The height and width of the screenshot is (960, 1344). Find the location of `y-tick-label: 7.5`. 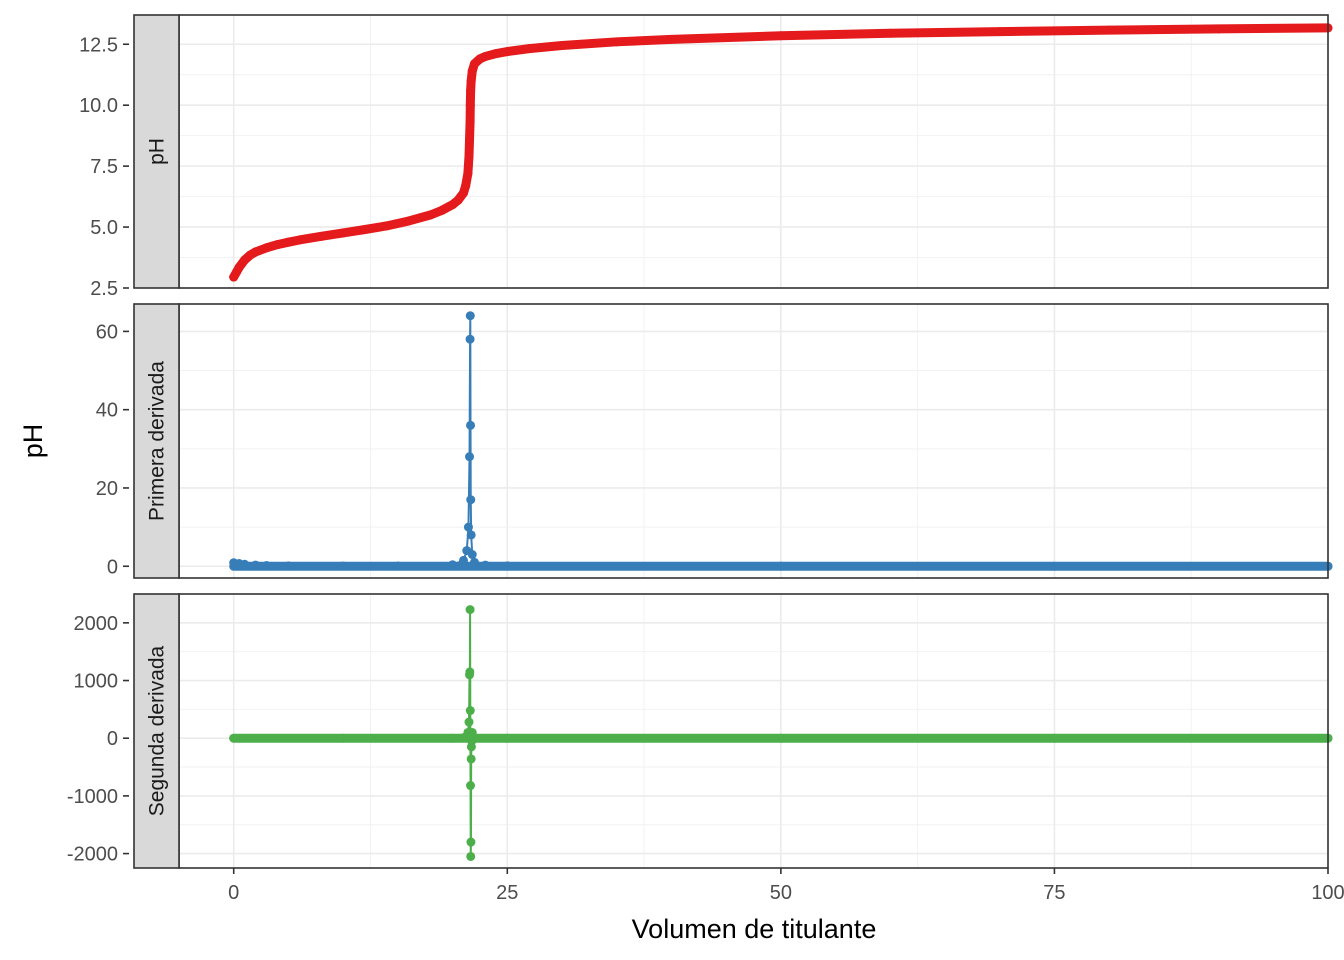

y-tick-label: 7.5 is located at coordinates (104, 167).